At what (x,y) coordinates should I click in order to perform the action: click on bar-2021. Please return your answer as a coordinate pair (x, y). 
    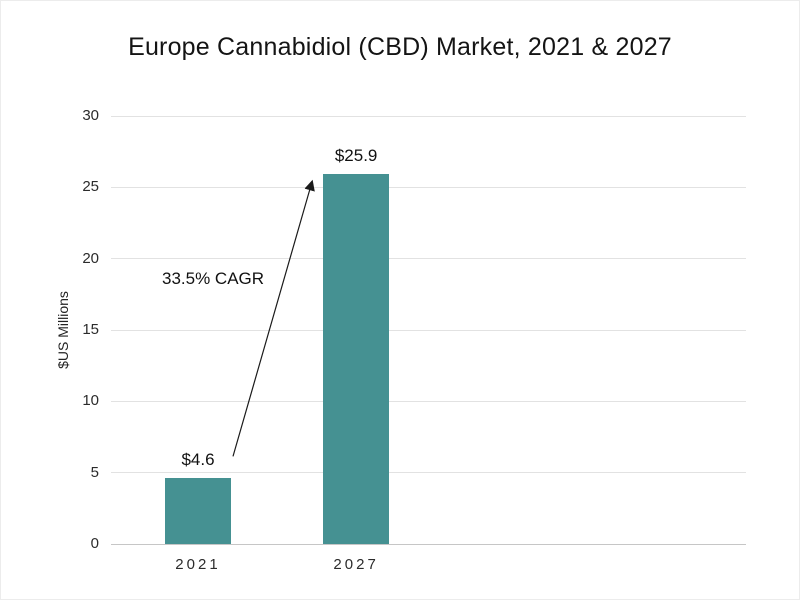
    Looking at the image, I should click on (197, 511).